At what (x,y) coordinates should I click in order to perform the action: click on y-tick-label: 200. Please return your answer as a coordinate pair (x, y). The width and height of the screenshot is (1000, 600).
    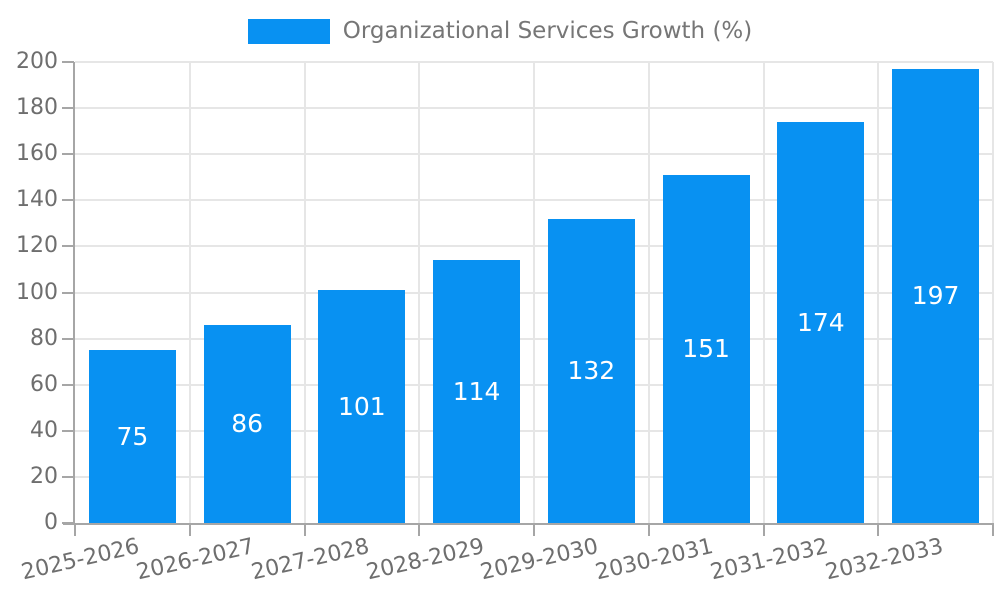
    Looking at the image, I should click on (37, 61).